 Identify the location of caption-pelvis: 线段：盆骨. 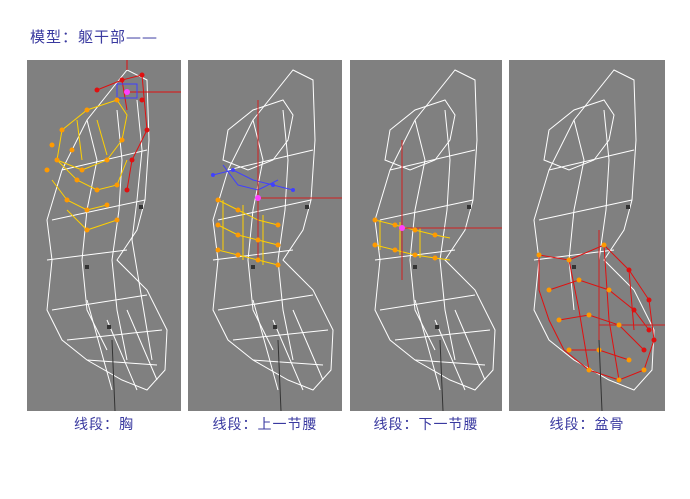
(587, 425).